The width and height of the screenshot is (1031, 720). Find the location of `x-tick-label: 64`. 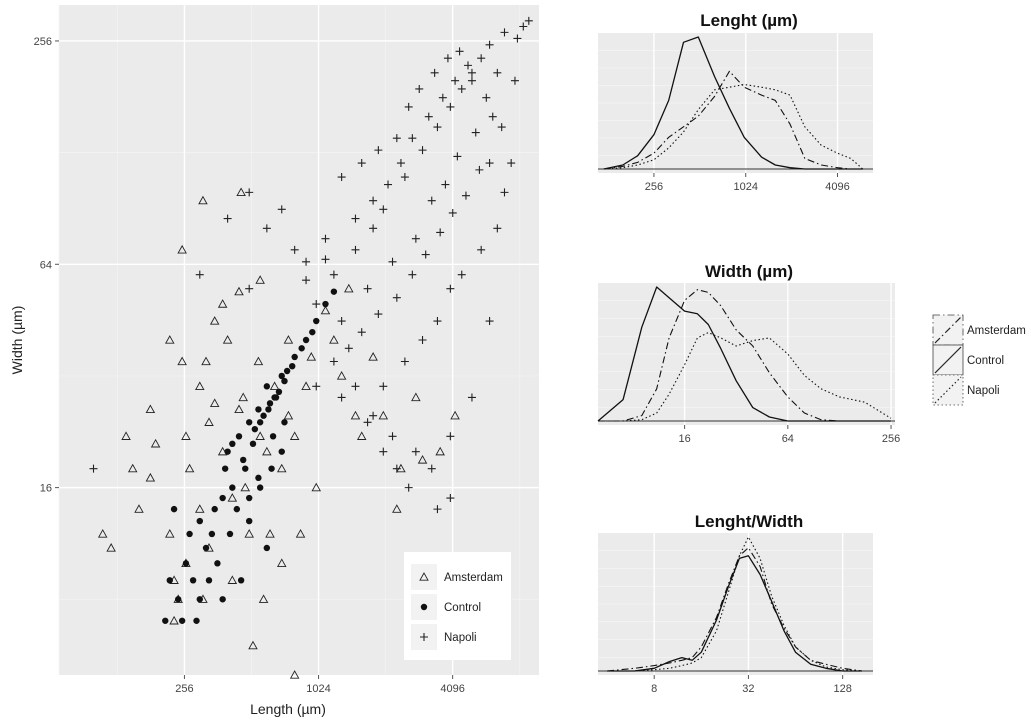

x-tick-label: 64 is located at coordinates (788, 439).